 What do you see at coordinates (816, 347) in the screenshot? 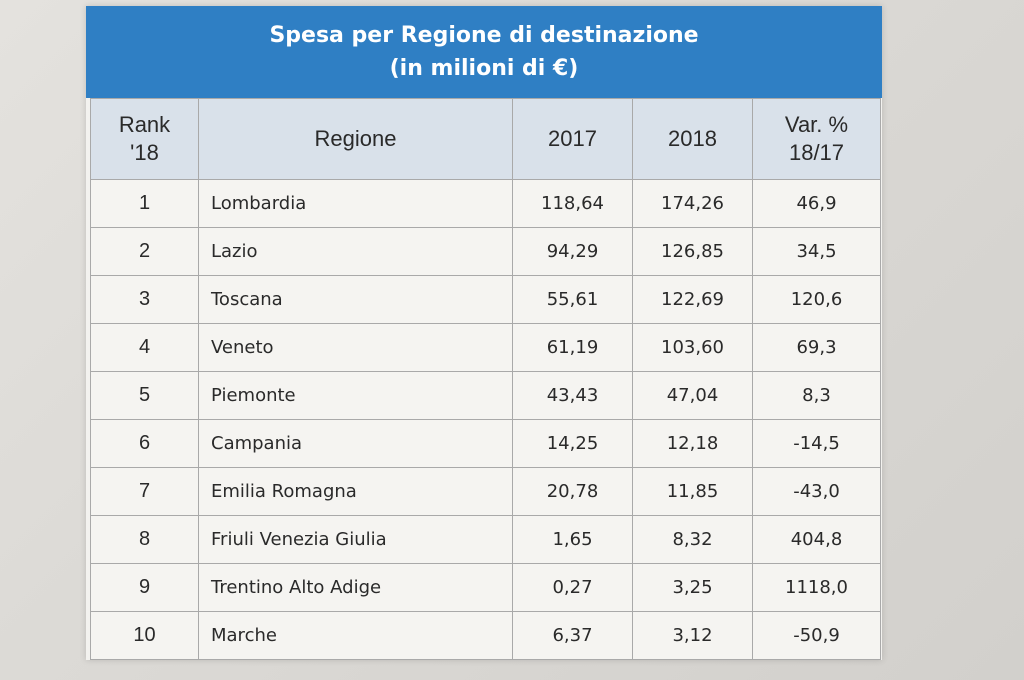
I see `variation-cell: 69,3` at bounding box center [816, 347].